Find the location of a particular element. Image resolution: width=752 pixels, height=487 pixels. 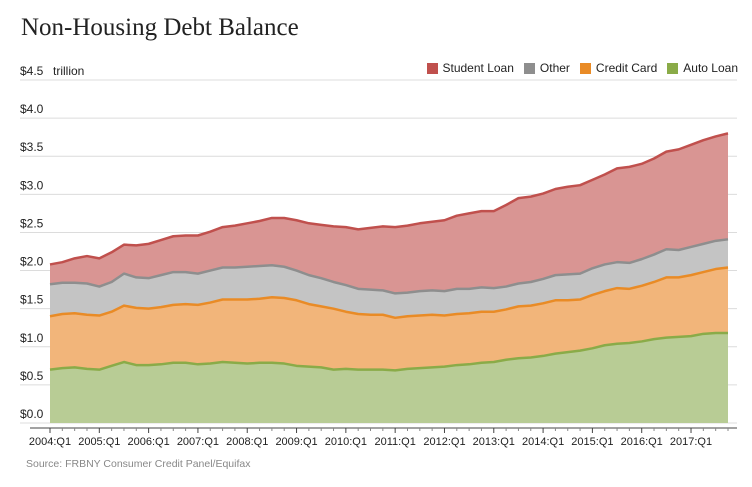

x-tick-label: 2009:Q1 is located at coordinates (296, 442).